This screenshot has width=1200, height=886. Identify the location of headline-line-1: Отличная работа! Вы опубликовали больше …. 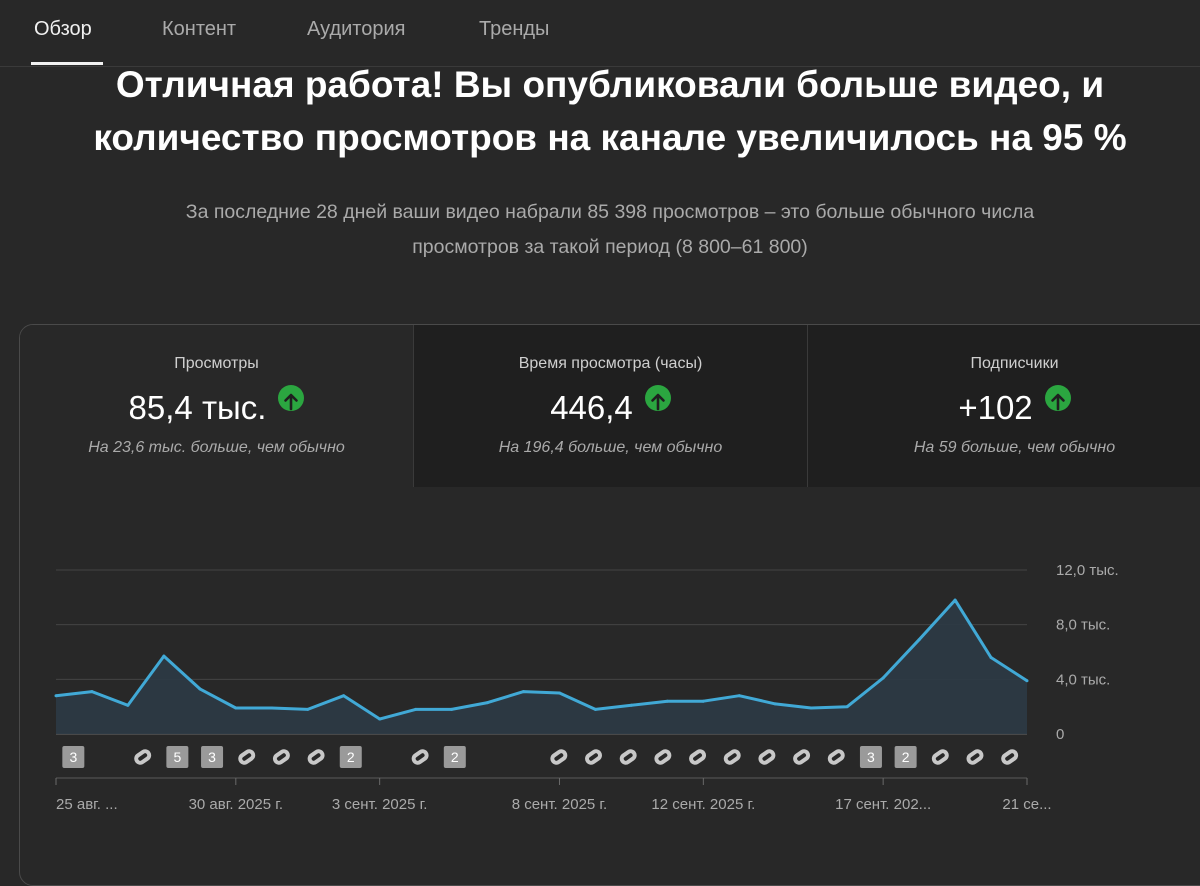
(610, 84).